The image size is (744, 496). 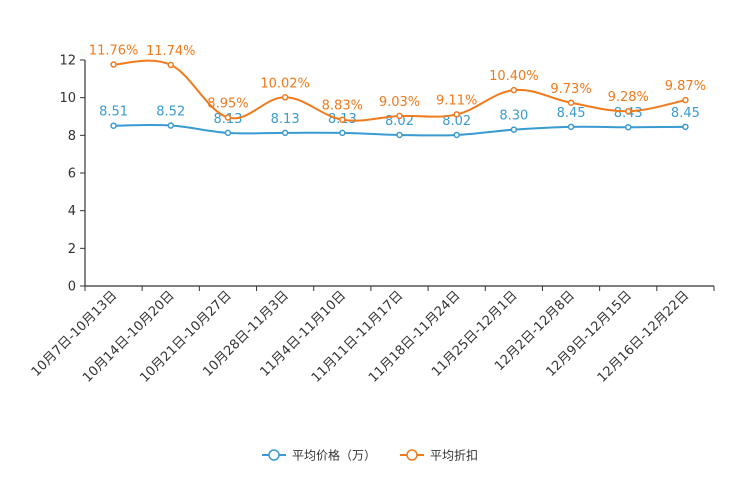 What do you see at coordinates (285, 119) in the screenshot?
I see `data-label-price: 8.13` at bounding box center [285, 119].